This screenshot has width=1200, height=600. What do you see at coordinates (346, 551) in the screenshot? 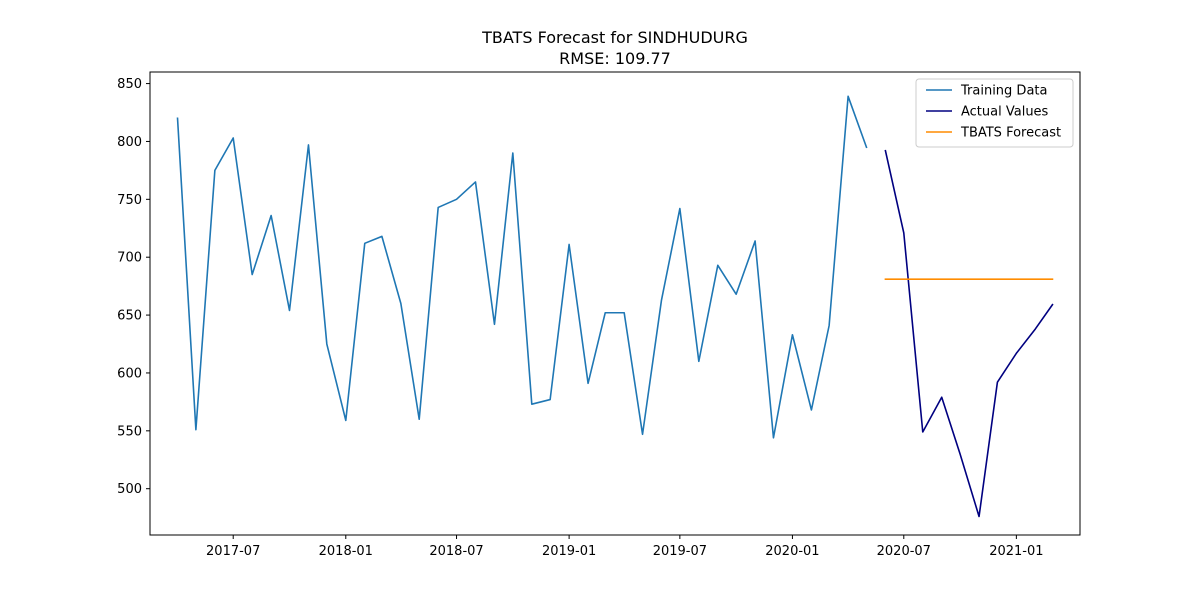
I see `x-tick-label: 2018-01` at bounding box center [346, 551].